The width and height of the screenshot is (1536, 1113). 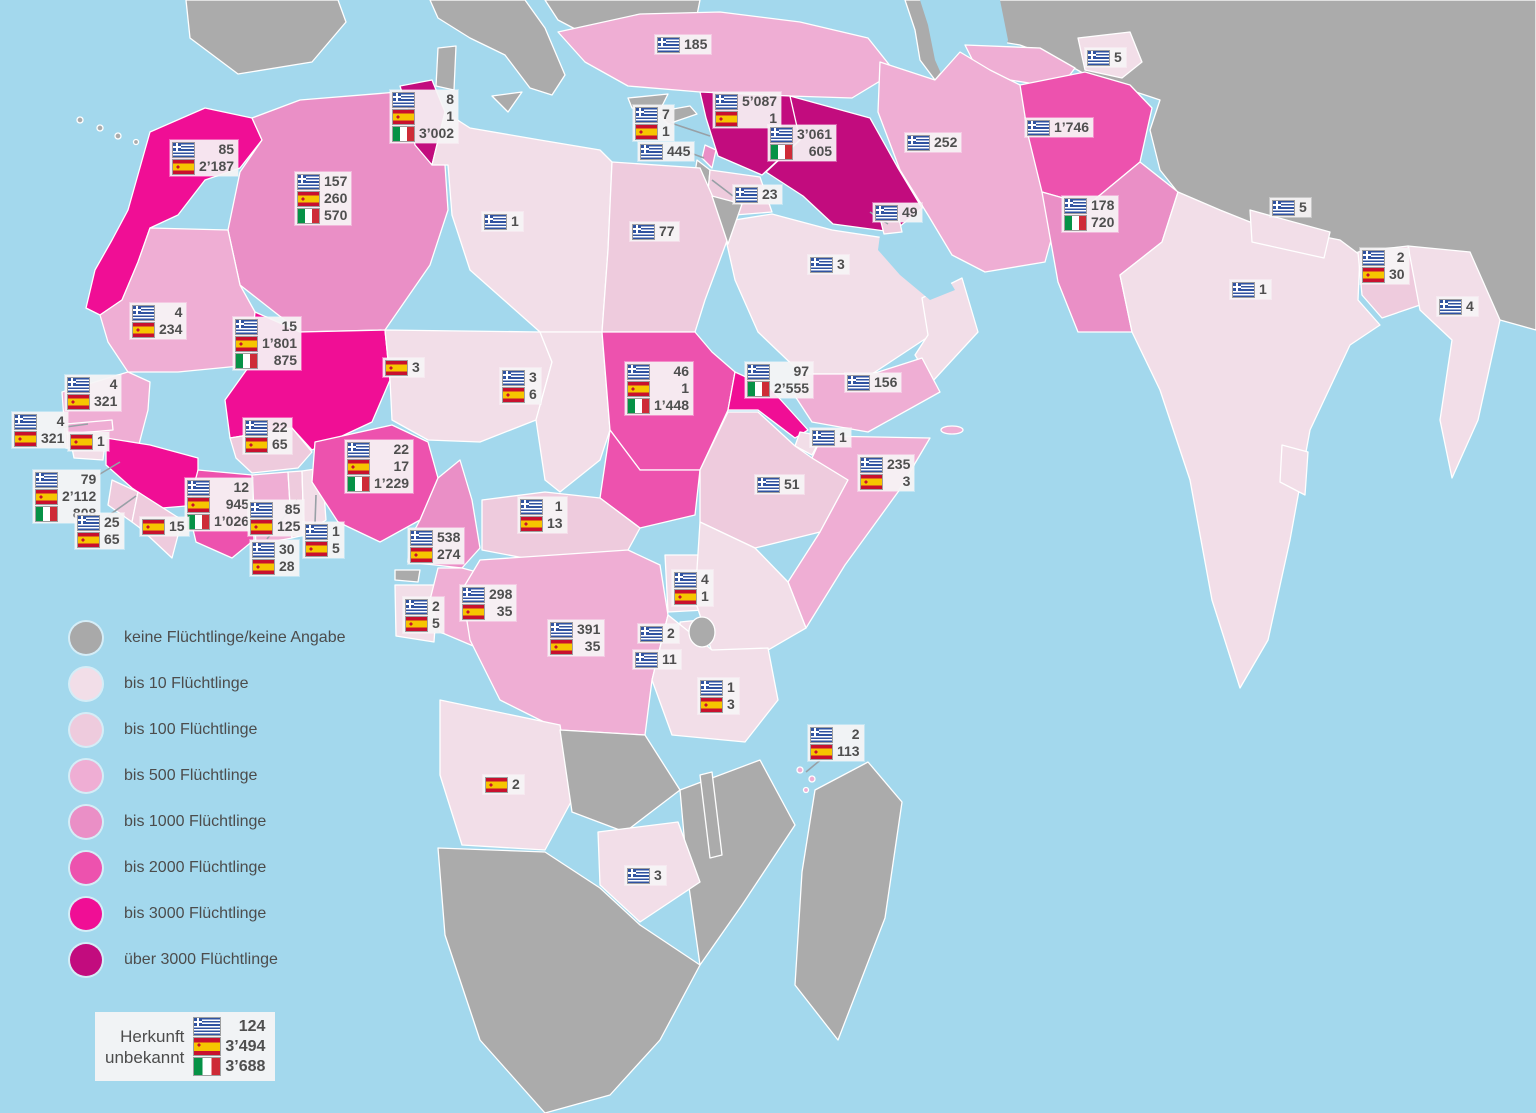 What do you see at coordinates (750, 587) in the screenshot?
I see `country-kenya` at bounding box center [750, 587].